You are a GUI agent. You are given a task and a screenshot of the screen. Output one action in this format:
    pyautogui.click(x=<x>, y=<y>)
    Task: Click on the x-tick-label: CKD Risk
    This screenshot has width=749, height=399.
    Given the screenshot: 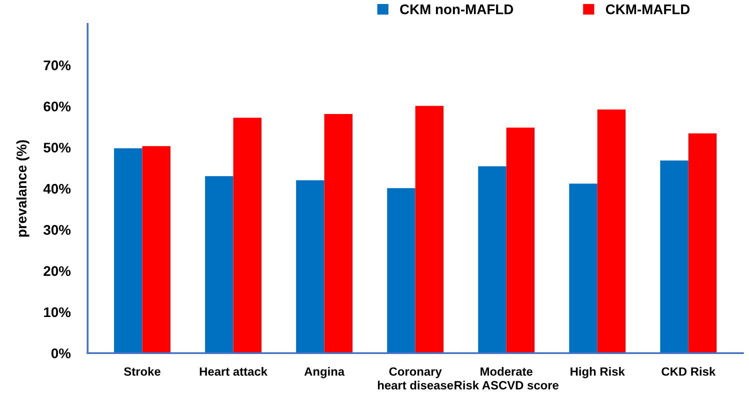 What is the action you would take?
    pyautogui.click(x=689, y=371)
    